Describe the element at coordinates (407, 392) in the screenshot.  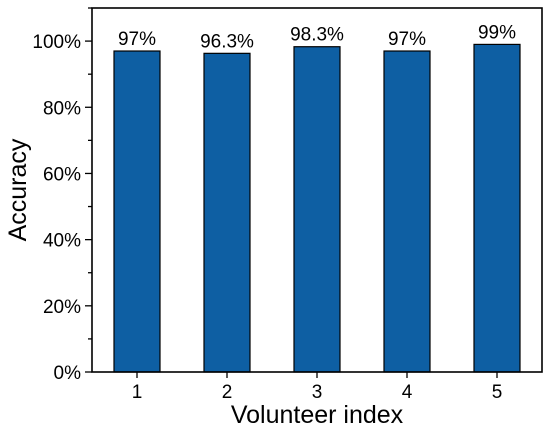
I see `x-tick-label-4: 4` at that location.